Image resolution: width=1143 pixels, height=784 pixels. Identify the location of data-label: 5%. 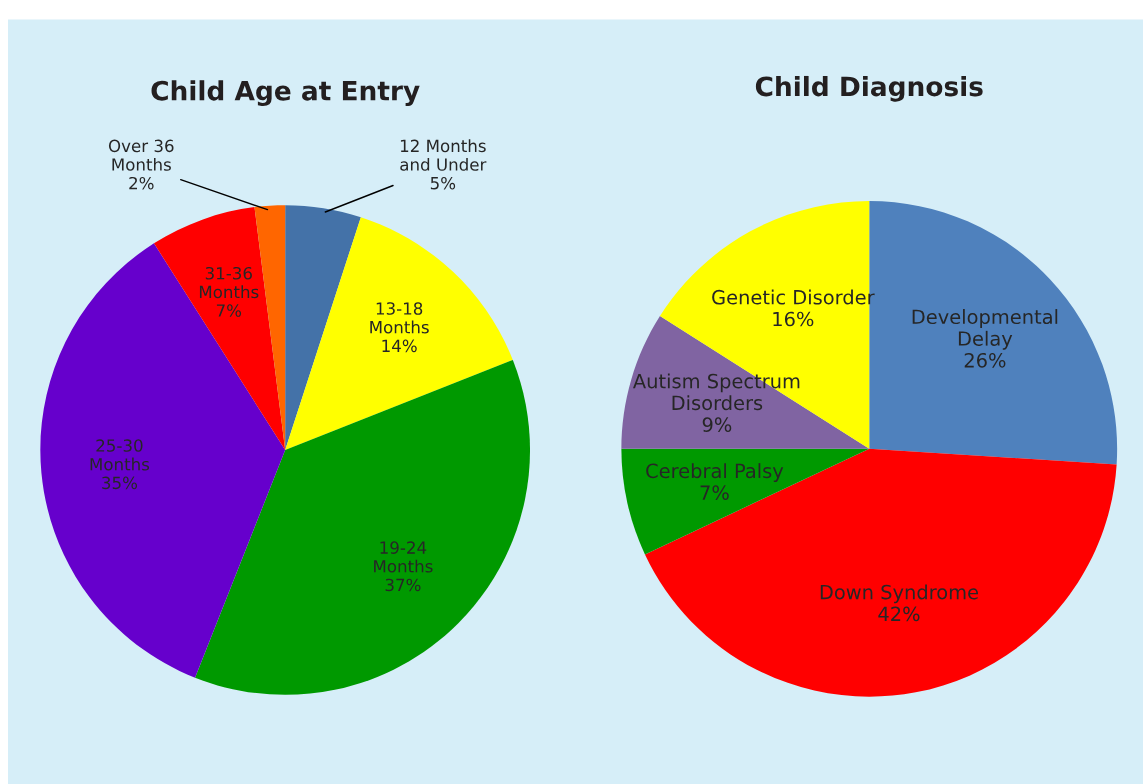
(443, 183).